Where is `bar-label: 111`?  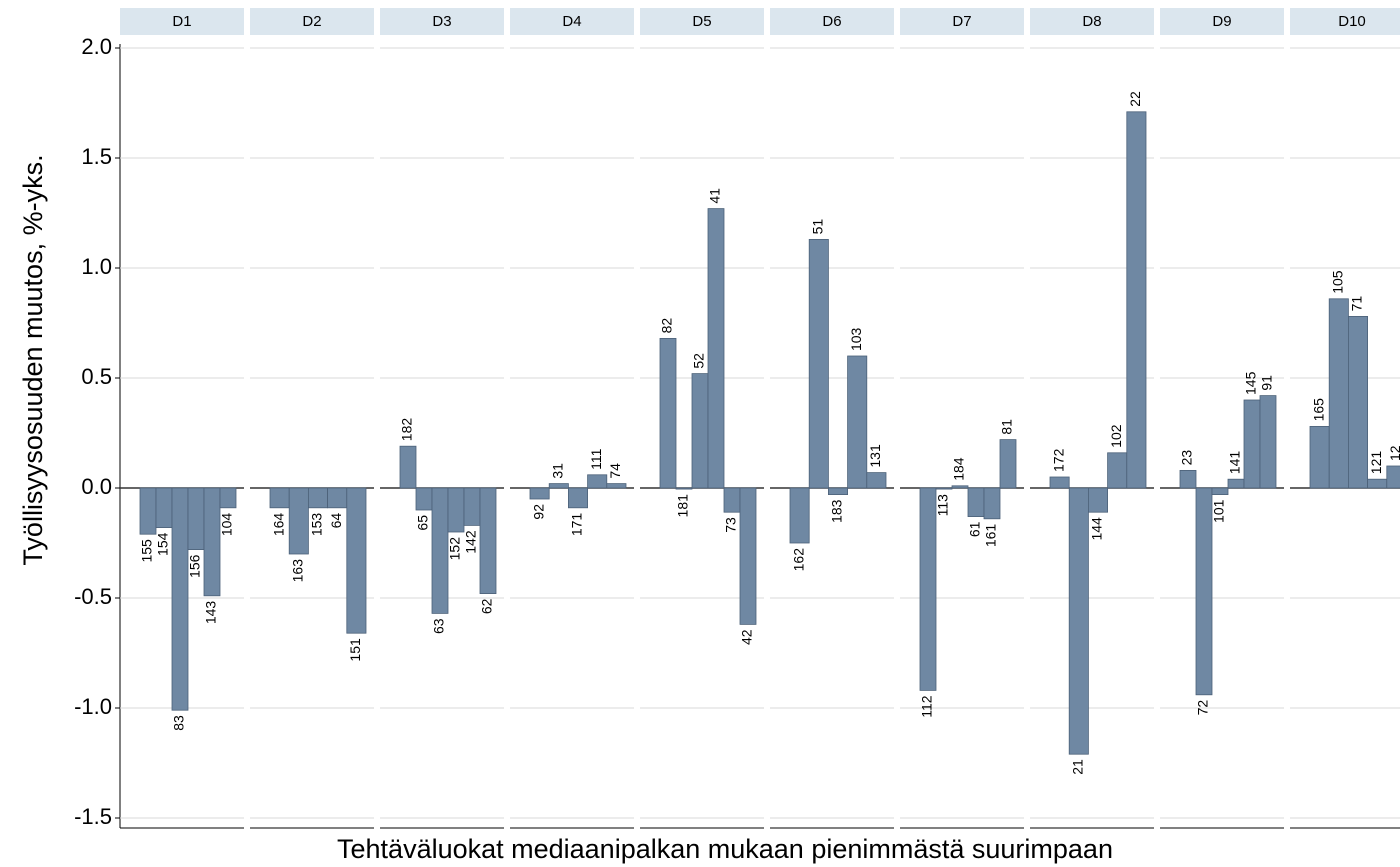
bar-label: 111 is located at coordinates (596, 458).